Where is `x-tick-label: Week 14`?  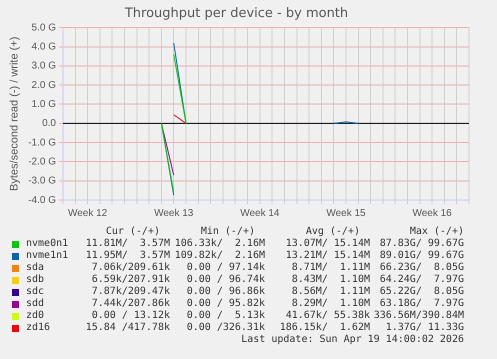
x-tick-label: Week 14 is located at coordinates (260, 213).